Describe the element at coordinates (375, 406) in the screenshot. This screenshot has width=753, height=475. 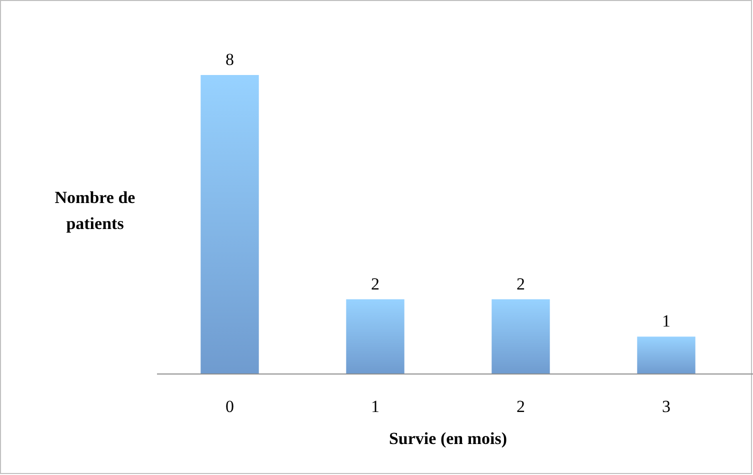
I see `x-tick-label: 1` at that location.